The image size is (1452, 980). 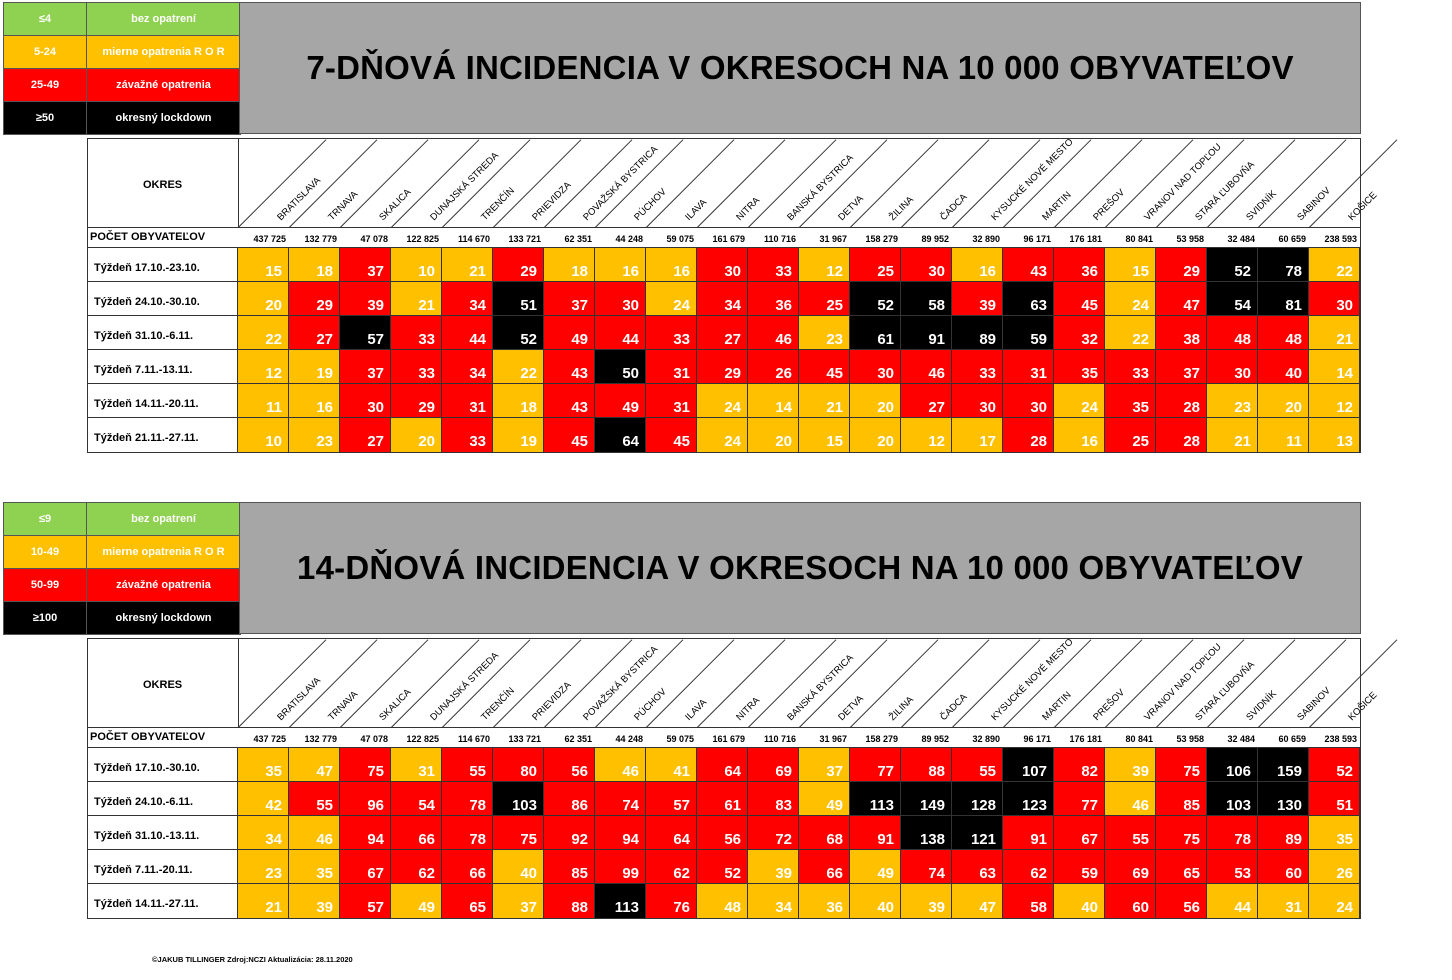 What do you see at coordinates (977, 435) in the screenshot?
I see `incidence-cell: 17` at bounding box center [977, 435].